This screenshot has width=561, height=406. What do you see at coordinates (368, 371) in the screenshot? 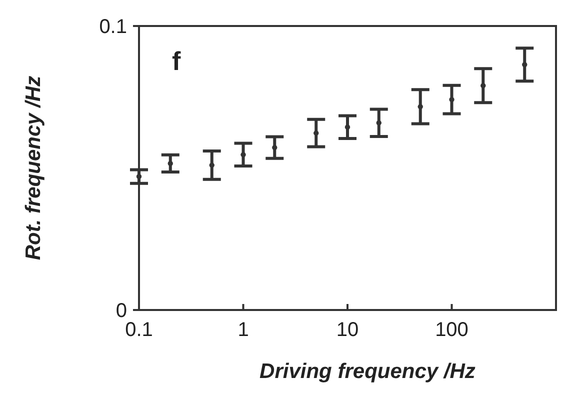
I see `x-axis-title: Driving frequency /Hz` at bounding box center [368, 371].